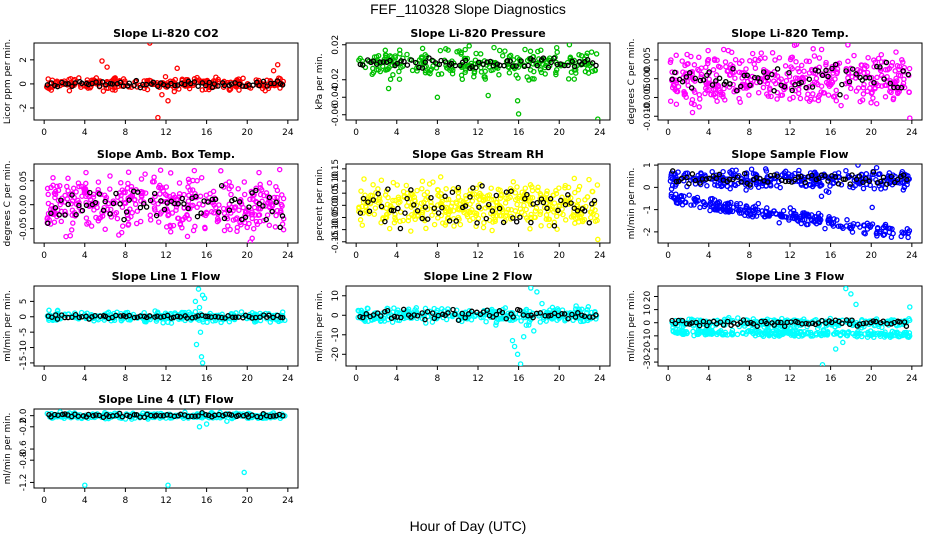  Describe the element at coordinates (24, 332) in the screenshot. I see `y-tick-label: -5` at that location.